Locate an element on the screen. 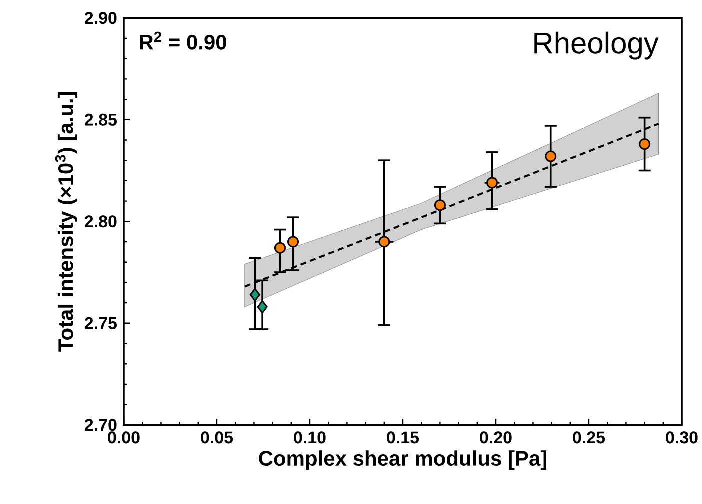  x-tick-label: 0.30 is located at coordinates (682, 438).